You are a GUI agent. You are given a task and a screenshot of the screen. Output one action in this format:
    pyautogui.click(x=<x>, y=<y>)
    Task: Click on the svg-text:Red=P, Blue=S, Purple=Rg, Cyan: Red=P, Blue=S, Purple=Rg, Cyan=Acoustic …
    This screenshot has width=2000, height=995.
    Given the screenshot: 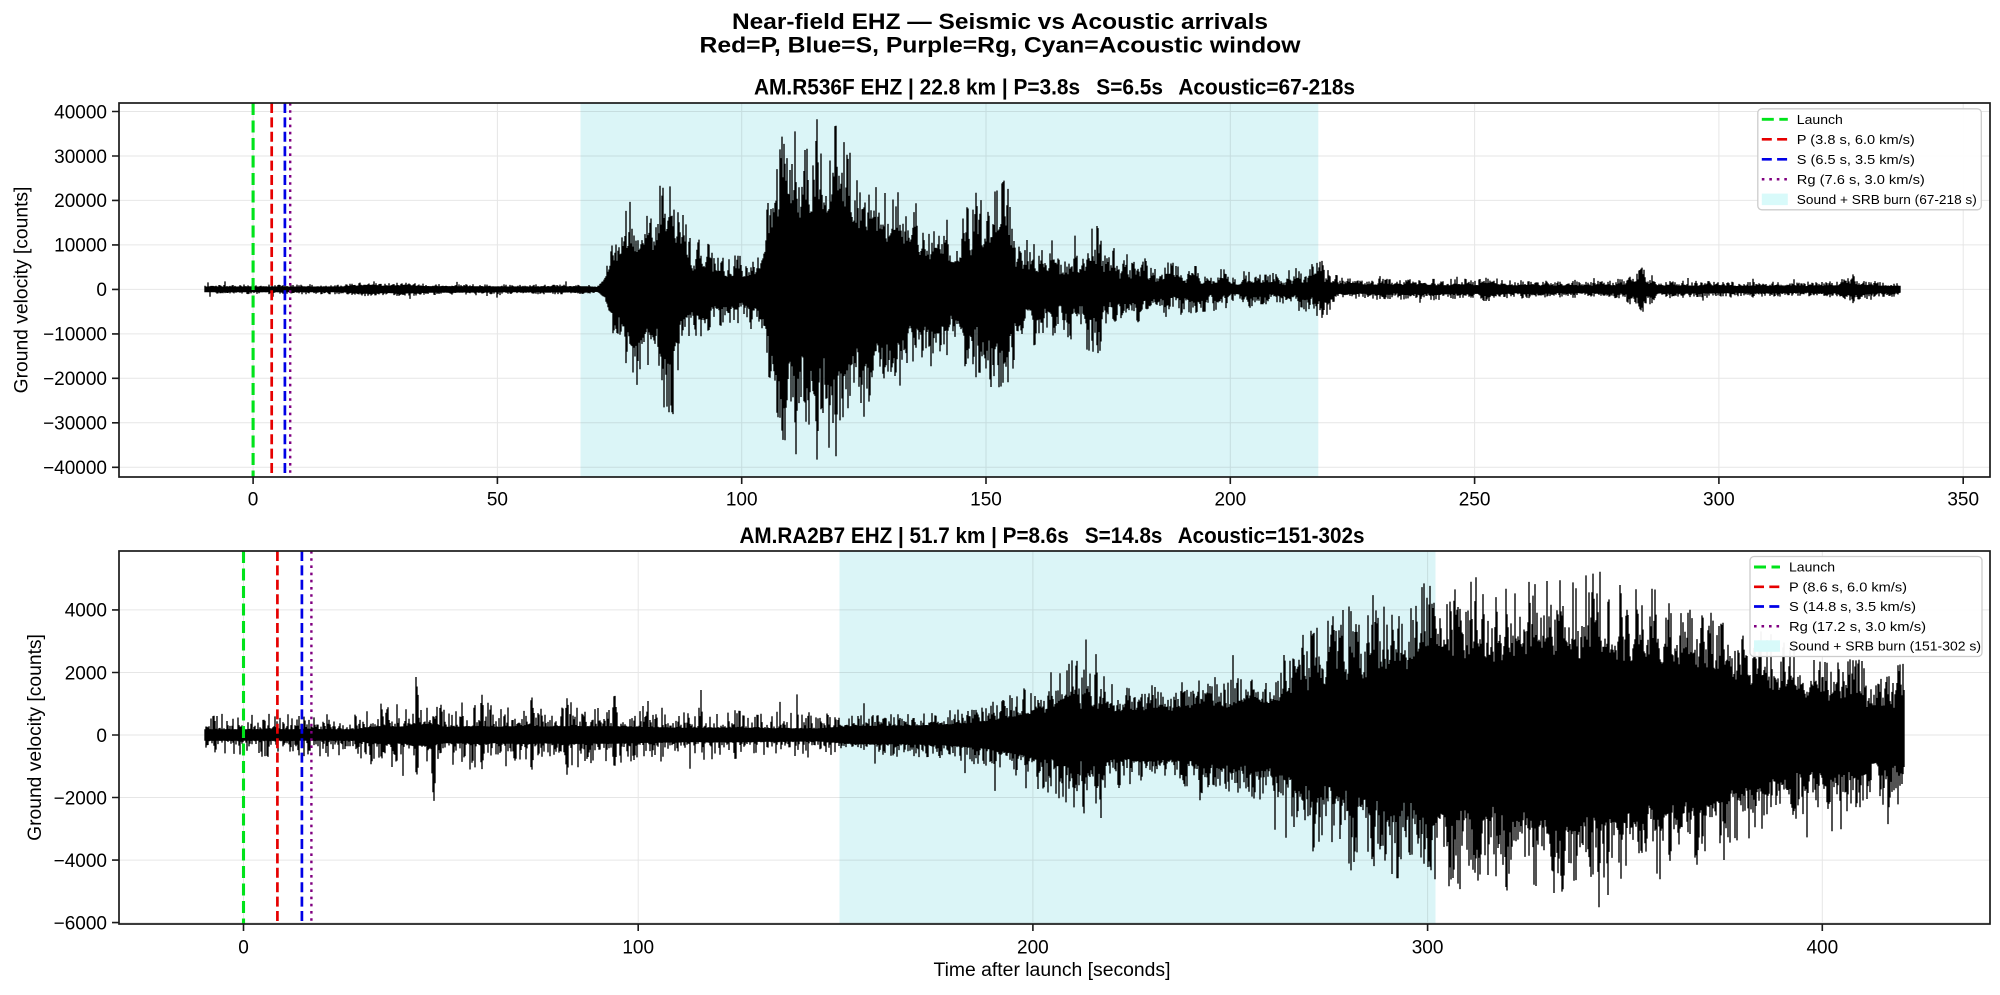 What is the action you would take?
    pyautogui.click(x=1001, y=45)
    